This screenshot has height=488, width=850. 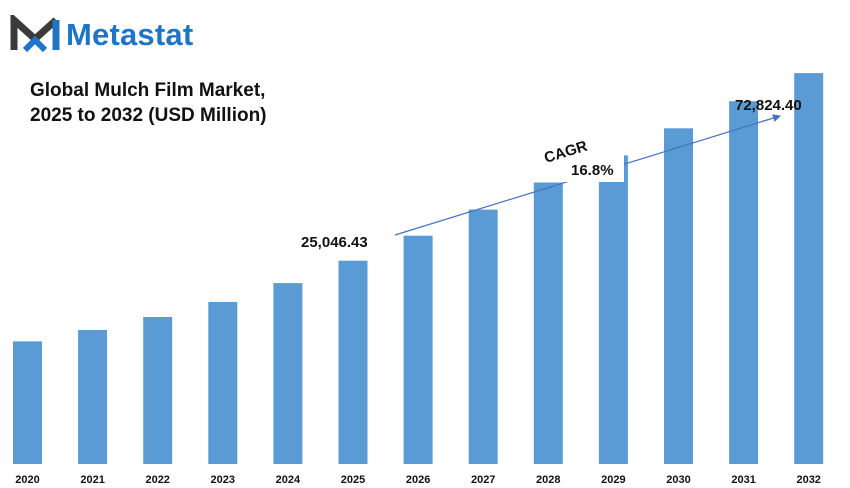 I want to click on cagr-label-backdrop, so click(x=582, y=161).